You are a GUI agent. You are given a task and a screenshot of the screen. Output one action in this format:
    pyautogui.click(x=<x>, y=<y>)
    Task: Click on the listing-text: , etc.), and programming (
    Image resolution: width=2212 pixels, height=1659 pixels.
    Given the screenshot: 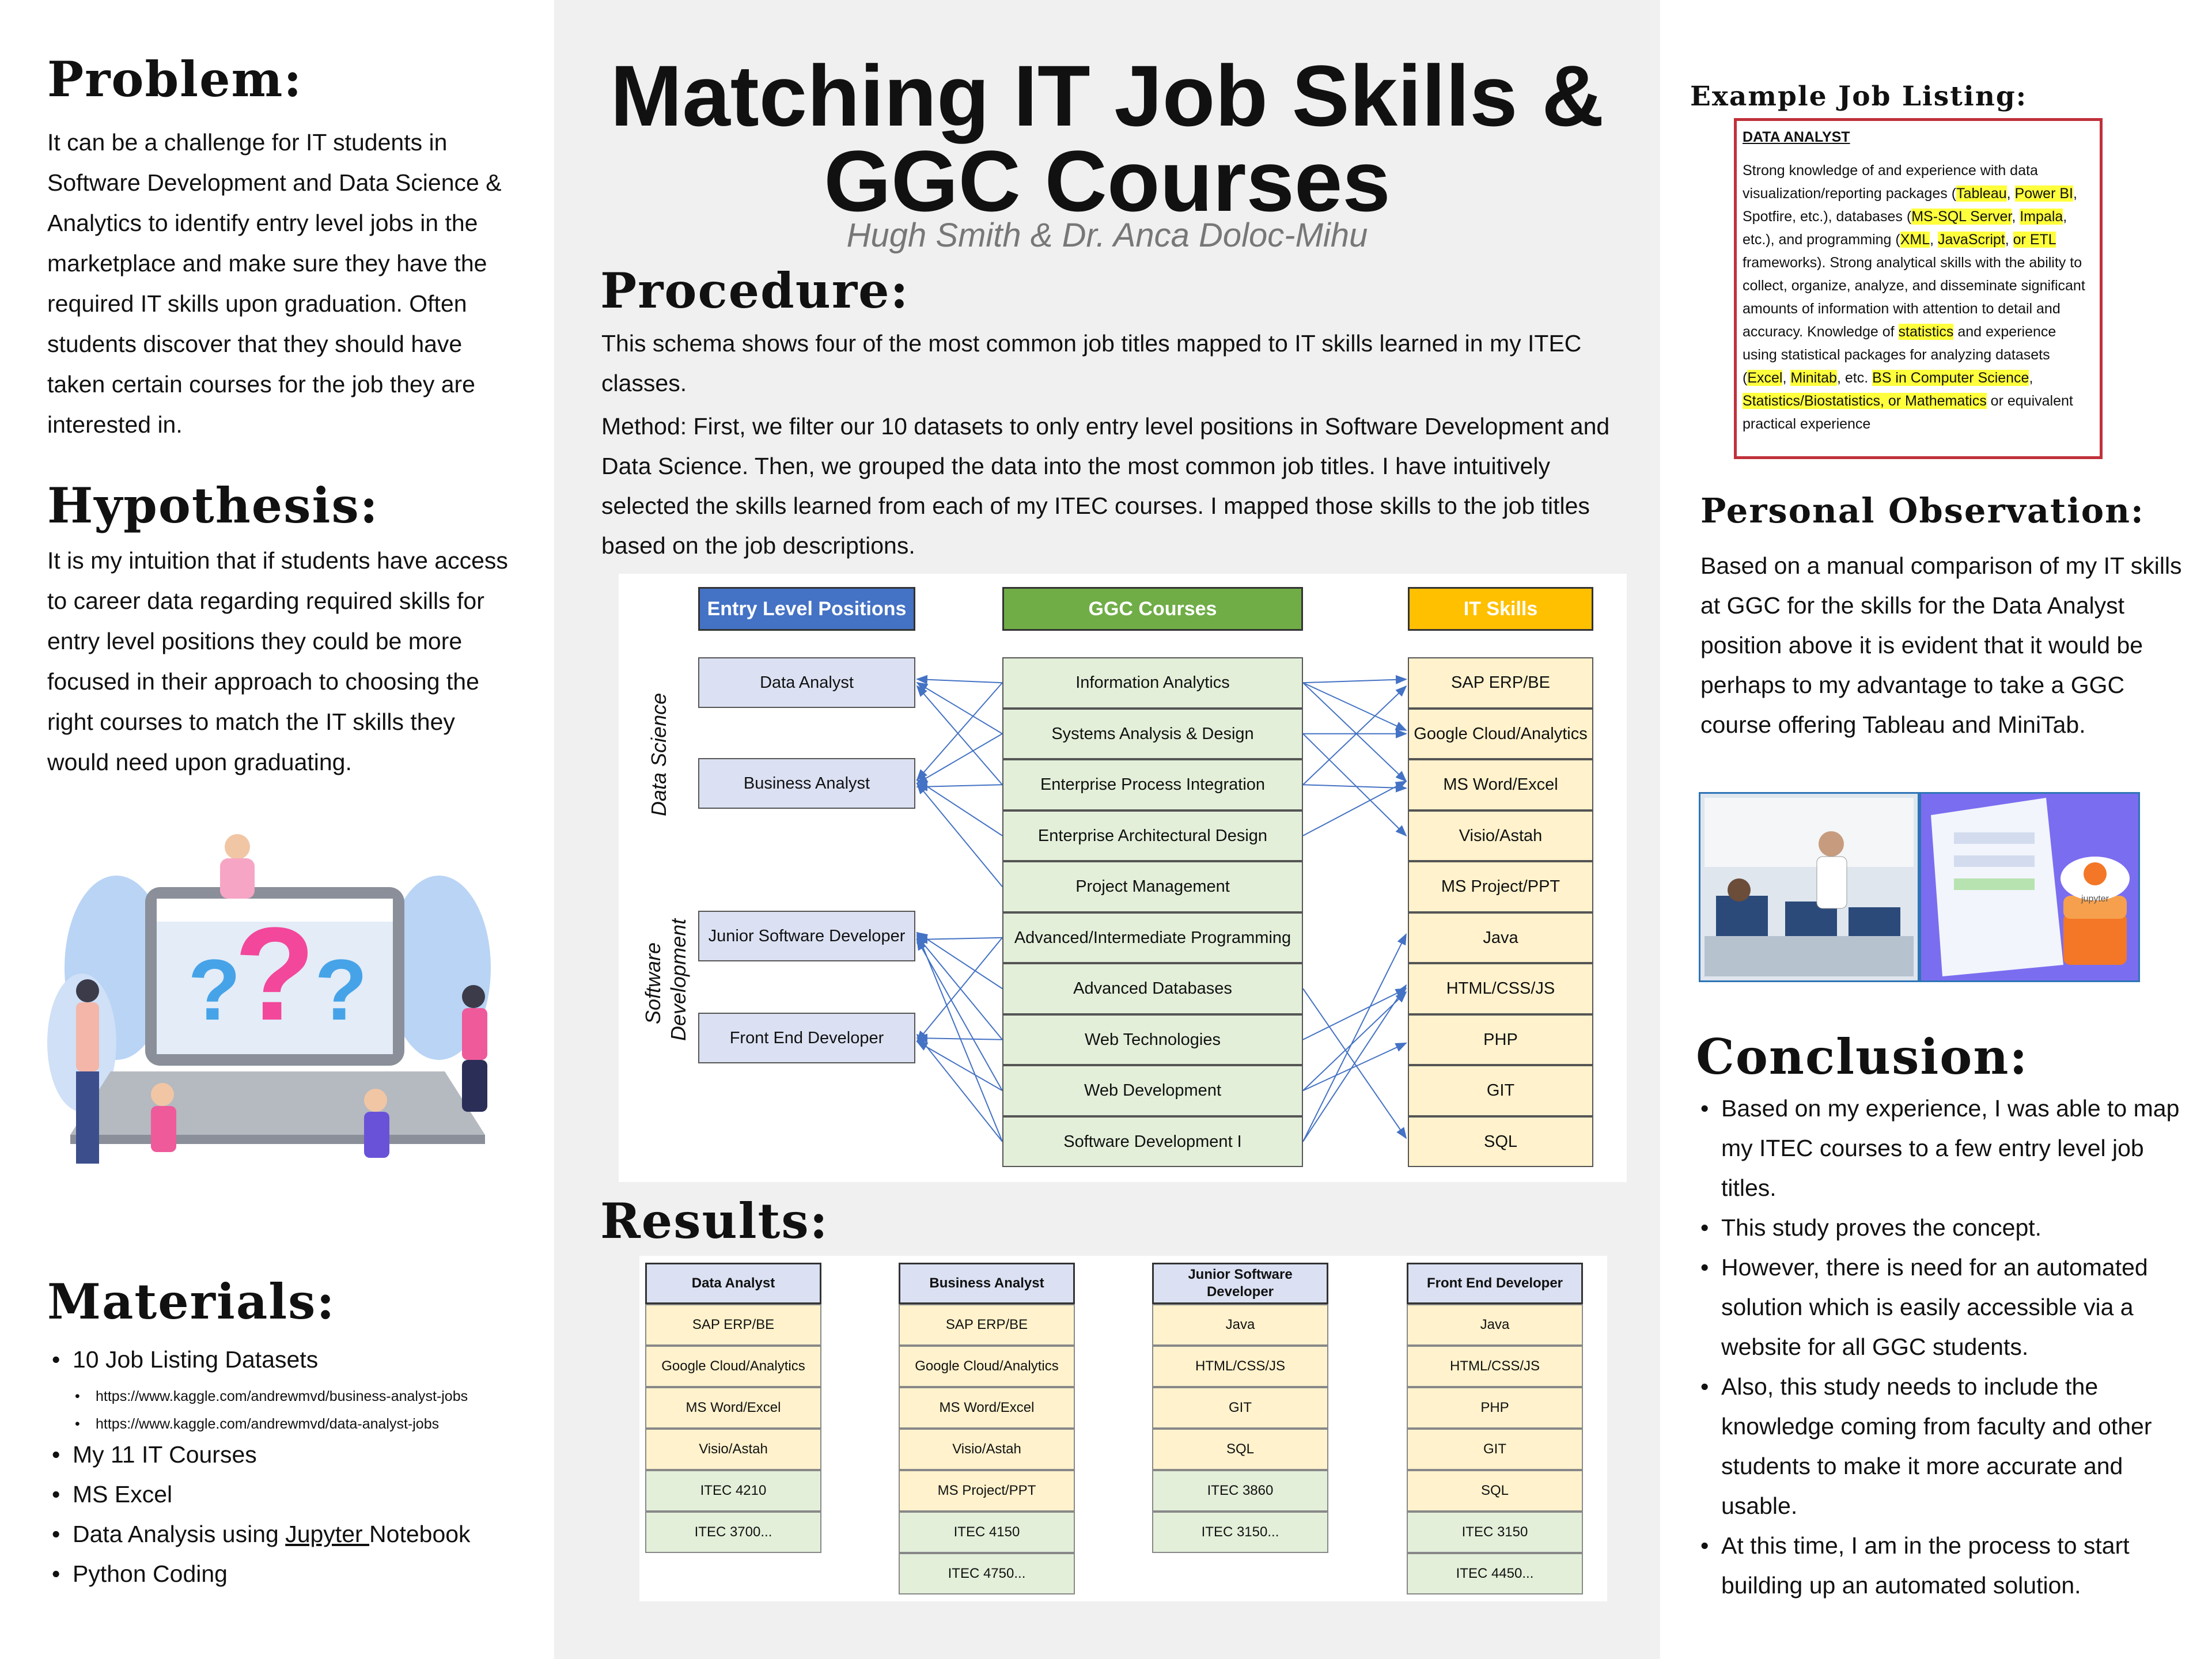 What is the action you would take?
    pyautogui.click(x=1905, y=228)
    